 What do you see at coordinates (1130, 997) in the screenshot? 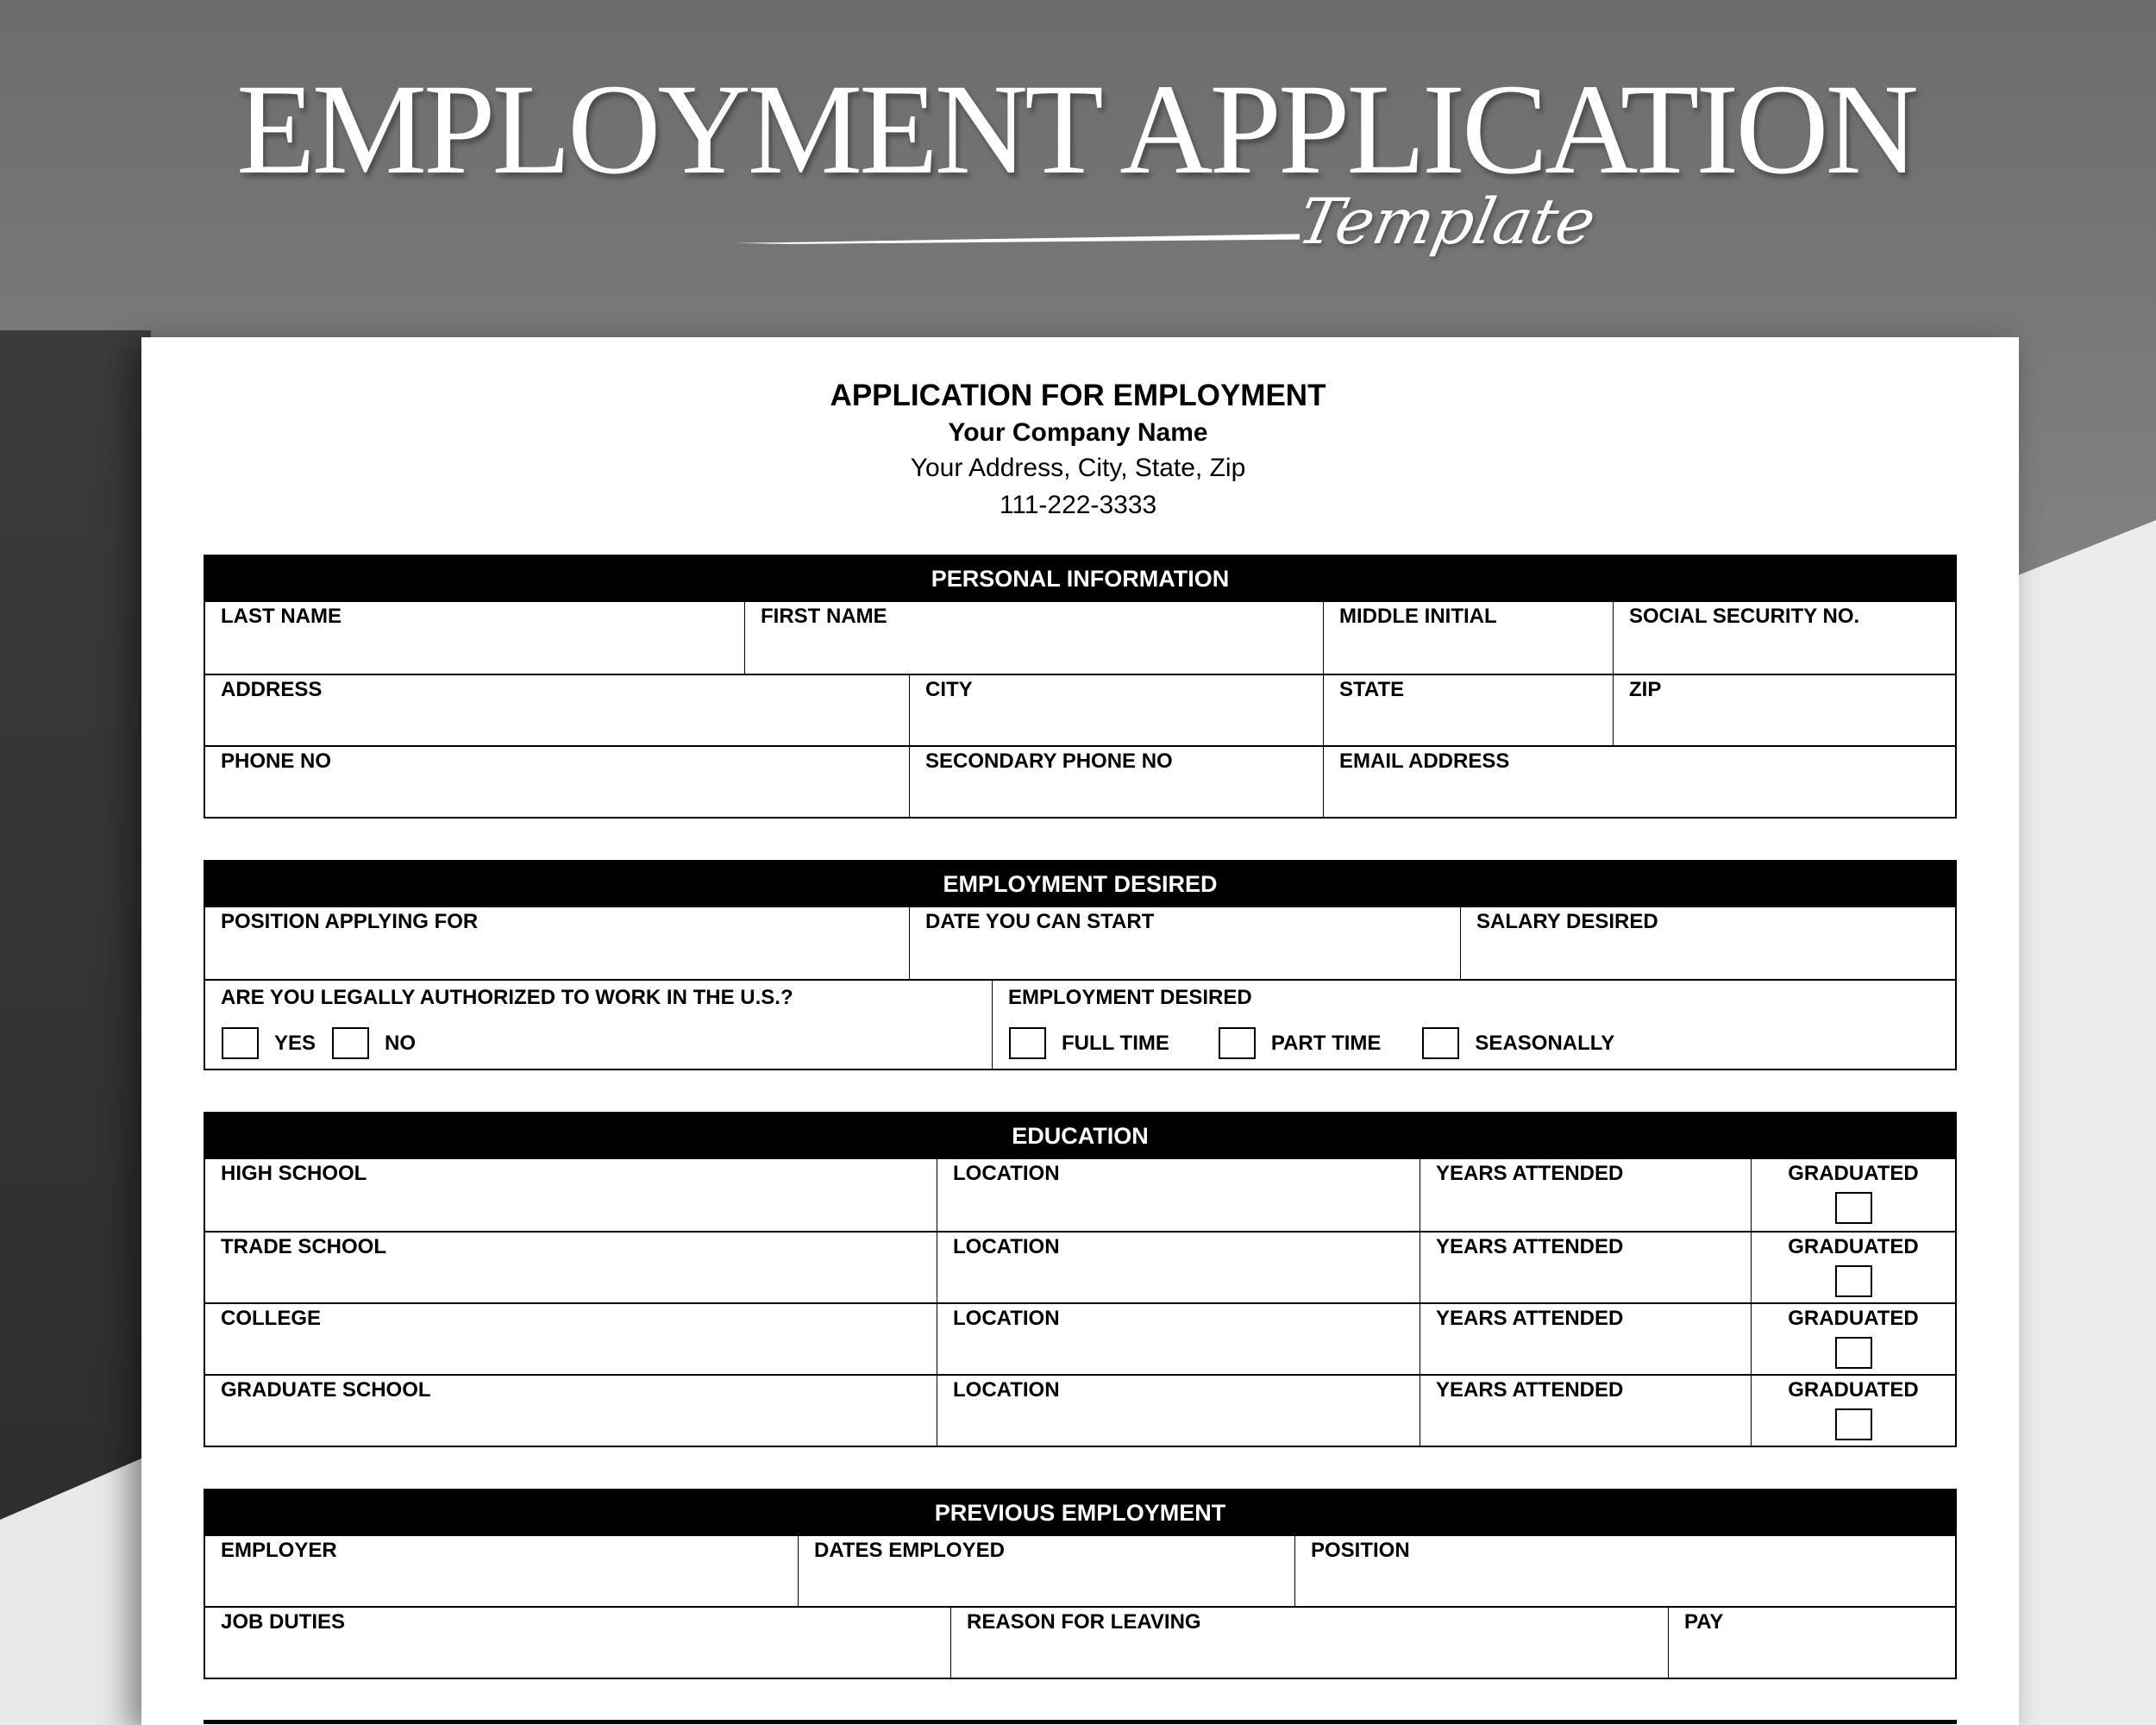
I see `employment-type-label: EMPLOYMENT DESIRED` at bounding box center [1130, 997].